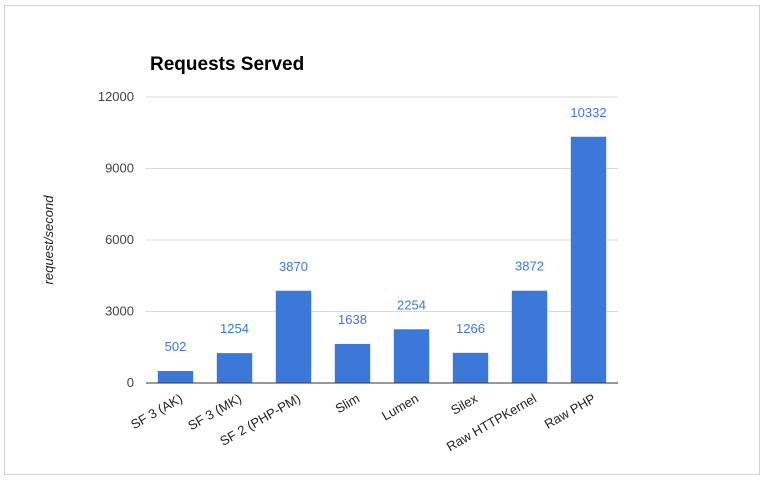 Image resolution: width=766 pixels, height=480 pixels. Describe the element at coordinates (130, 382) in the screenshot. I see `y-tick-label: 0` at that location.